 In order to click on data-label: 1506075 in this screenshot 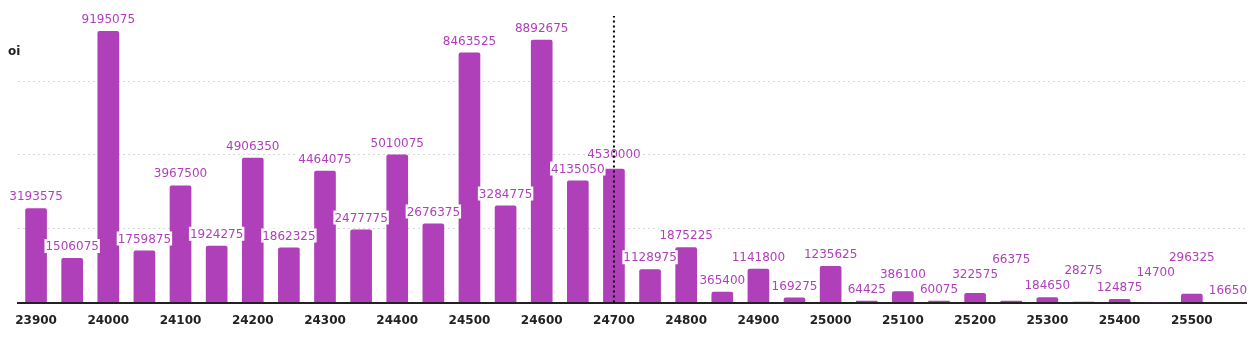, I will do `click(72, 246)`.